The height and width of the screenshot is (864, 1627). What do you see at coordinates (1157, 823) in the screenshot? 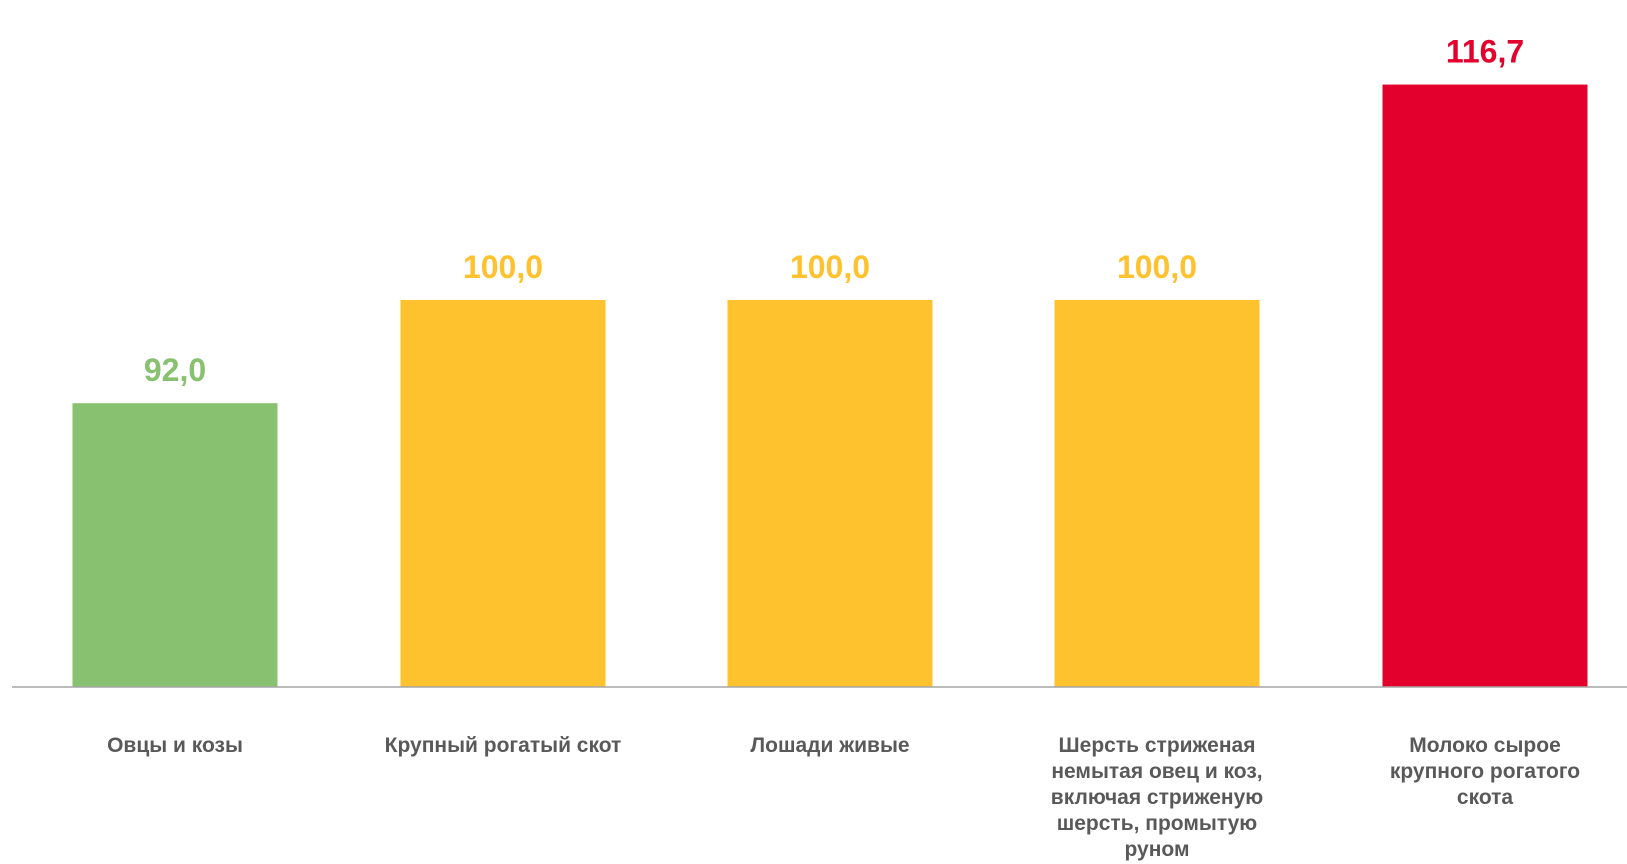
I see `category-label-line: шерсть, промытую` at bounding box center [1157, 823].